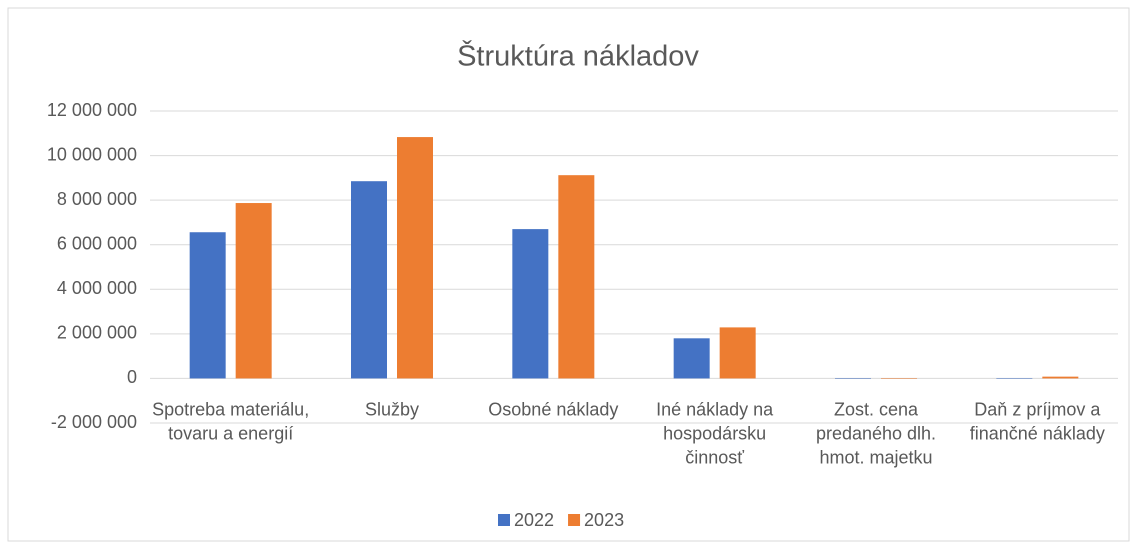 Image resolution: width=1137 pixels, height=554 pixels. What do you see at coordinates (97, 333) in the screenshot?
I see `y-tick-label: 2 000 000` at bounding box center [97, 333].